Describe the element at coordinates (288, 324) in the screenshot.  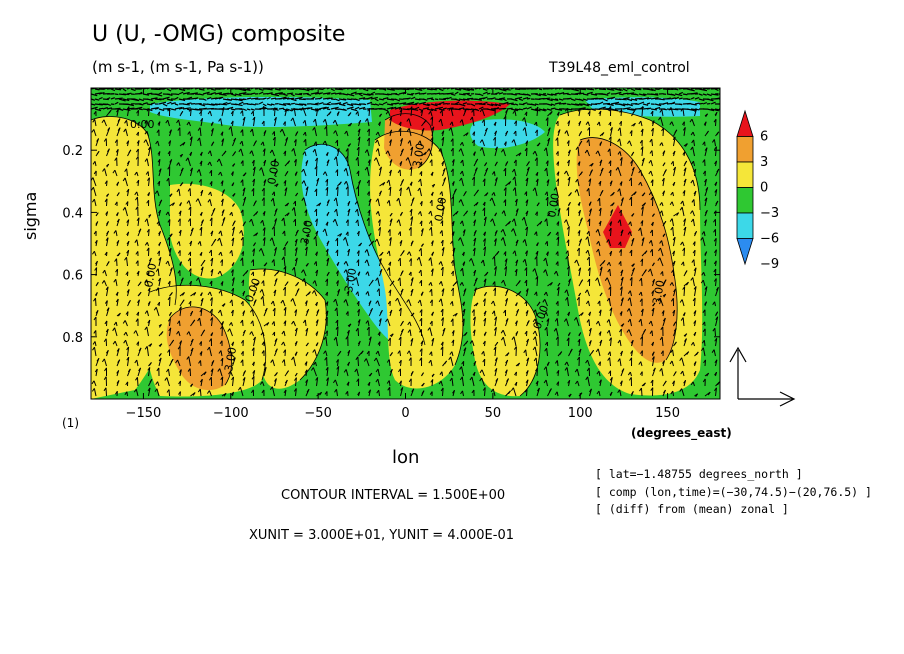
I see `contour-line` at that location.